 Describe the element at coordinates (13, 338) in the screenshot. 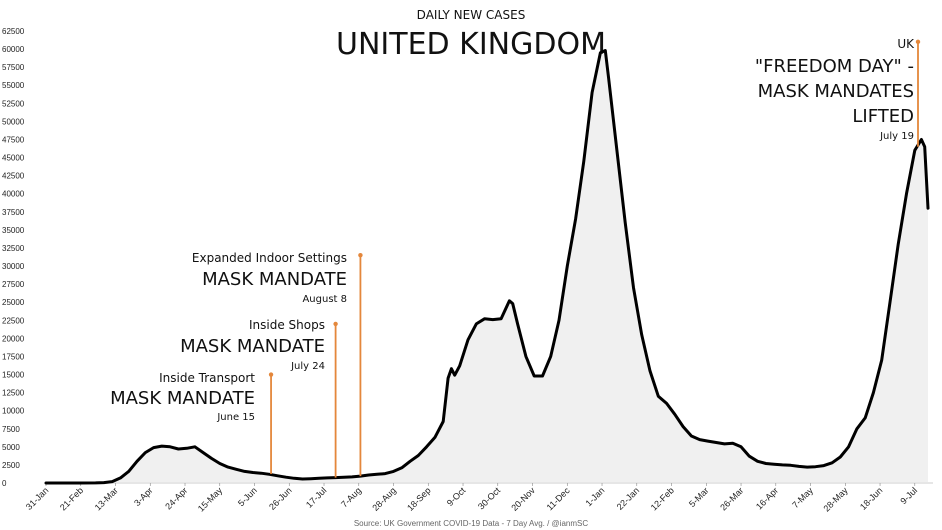

I see `y-tick-label: 20000` at that location.